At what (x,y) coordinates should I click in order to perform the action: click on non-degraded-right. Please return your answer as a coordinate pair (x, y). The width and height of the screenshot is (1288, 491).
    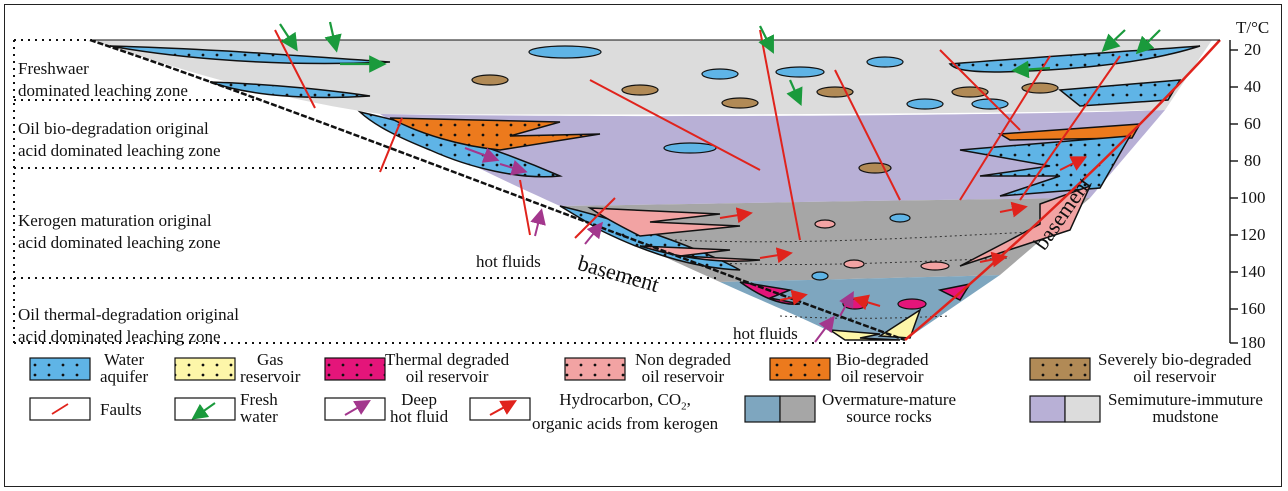
    Looking at the image, I should click on (1025, 225).